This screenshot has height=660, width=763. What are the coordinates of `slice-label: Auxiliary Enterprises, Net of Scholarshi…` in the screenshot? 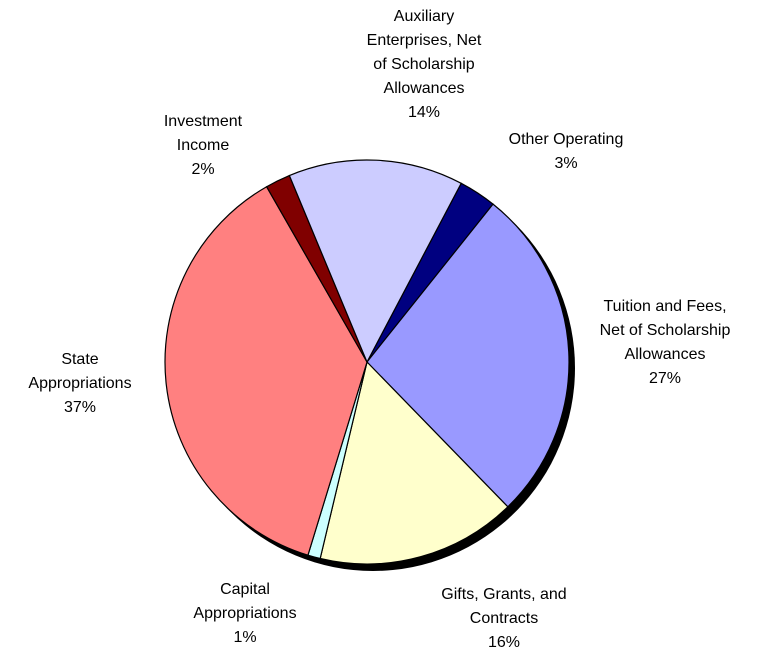 It's located at (424, 65).